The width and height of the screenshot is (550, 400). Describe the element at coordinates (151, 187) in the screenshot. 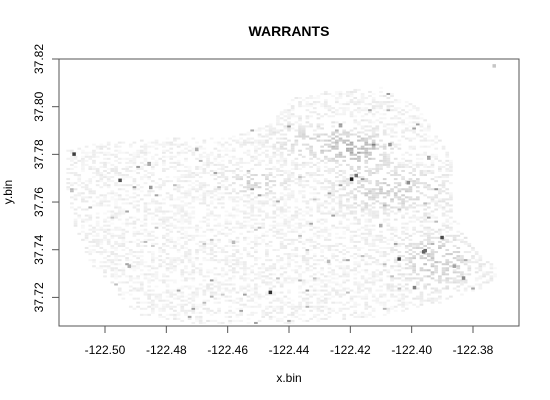

I see `heatmap-hotspot` at that location.